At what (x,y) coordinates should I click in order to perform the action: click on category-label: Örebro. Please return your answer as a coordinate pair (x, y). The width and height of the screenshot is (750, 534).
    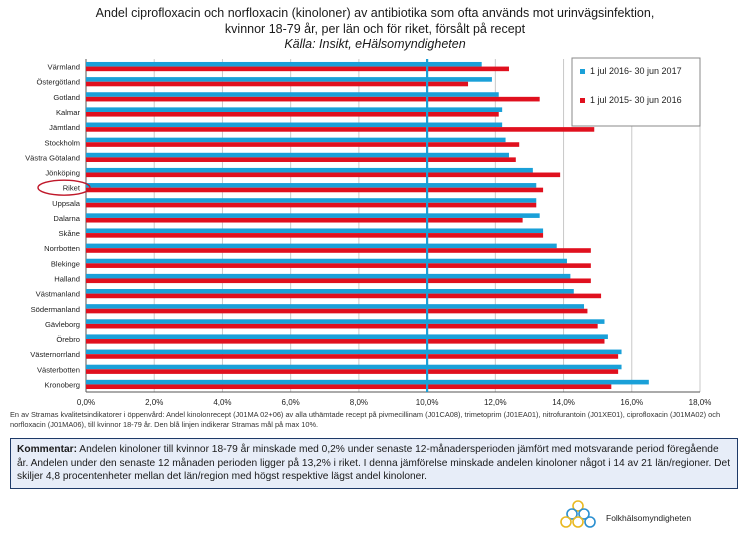
    Looking at the image, I should click on (68, 339).